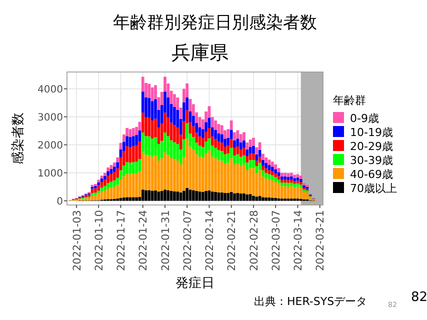  I want to click on x-tick-label: 2022-02-07, so click(188, 241).